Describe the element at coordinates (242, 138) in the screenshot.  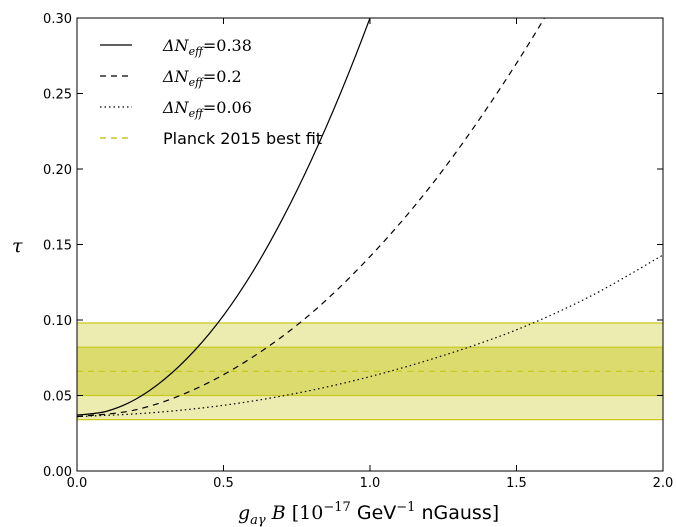
I see `legend-label-bestfit: Planck 2015 best fit` at that location.